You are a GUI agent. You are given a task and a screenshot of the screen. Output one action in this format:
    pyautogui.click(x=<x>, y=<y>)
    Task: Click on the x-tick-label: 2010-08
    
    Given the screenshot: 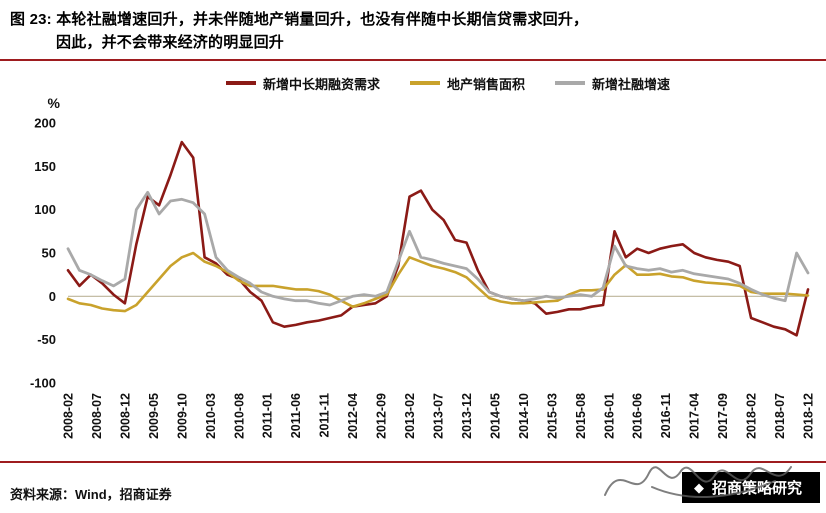 What is the action you would take?
    pyautogui.click(x=239, y=416)
    